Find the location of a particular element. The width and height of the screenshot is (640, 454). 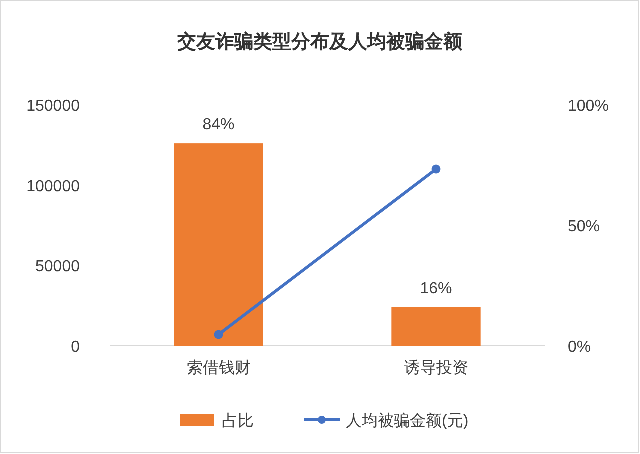

y-tick-label: 100000 is located at coordinates (53, 187).